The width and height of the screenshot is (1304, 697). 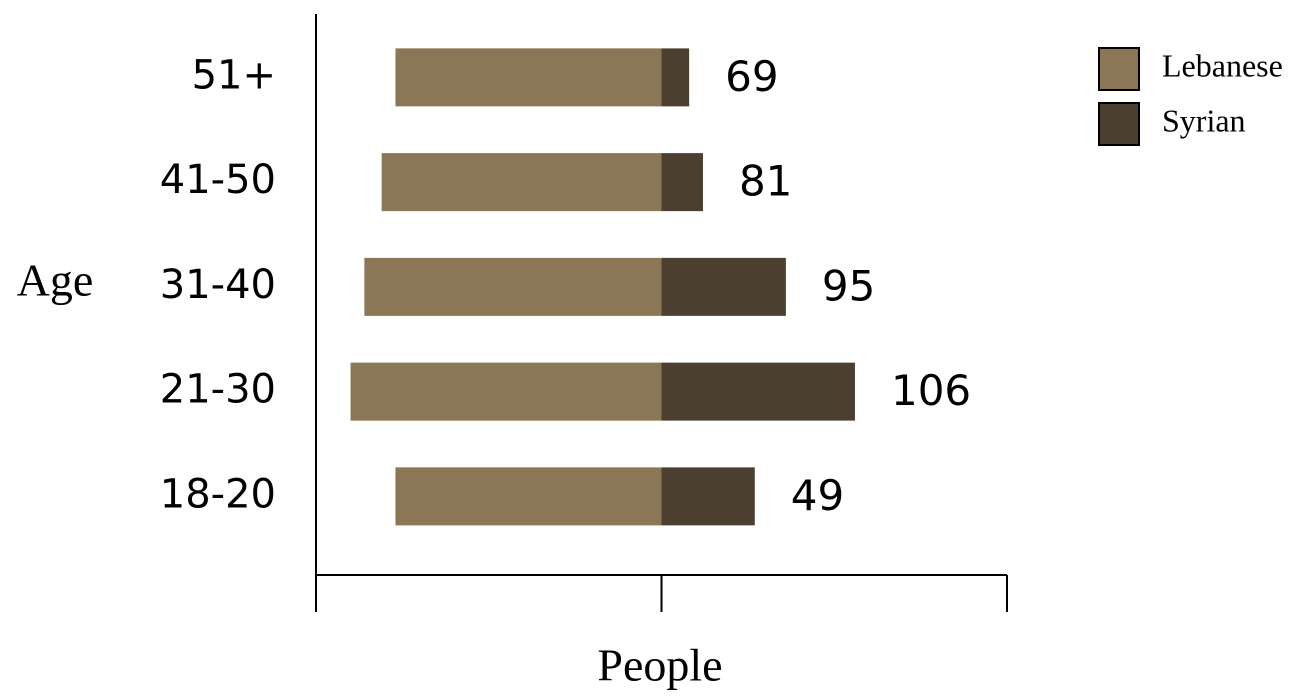 I want to click on y-tick-label: 41-50, so click(x=218, y=180).